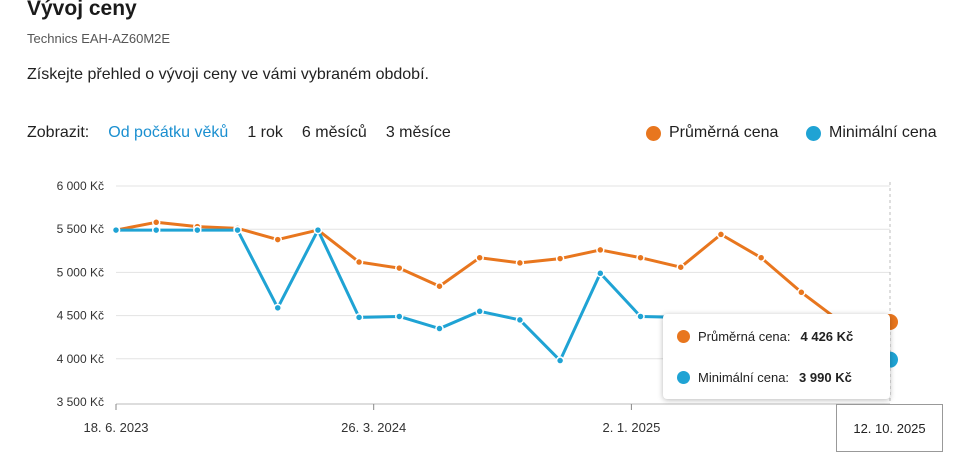 Image resolution: width=959 pixels, height=456 pixels. I want to click on x-tick-label: 18. 6. 2023, so click(115, 427).